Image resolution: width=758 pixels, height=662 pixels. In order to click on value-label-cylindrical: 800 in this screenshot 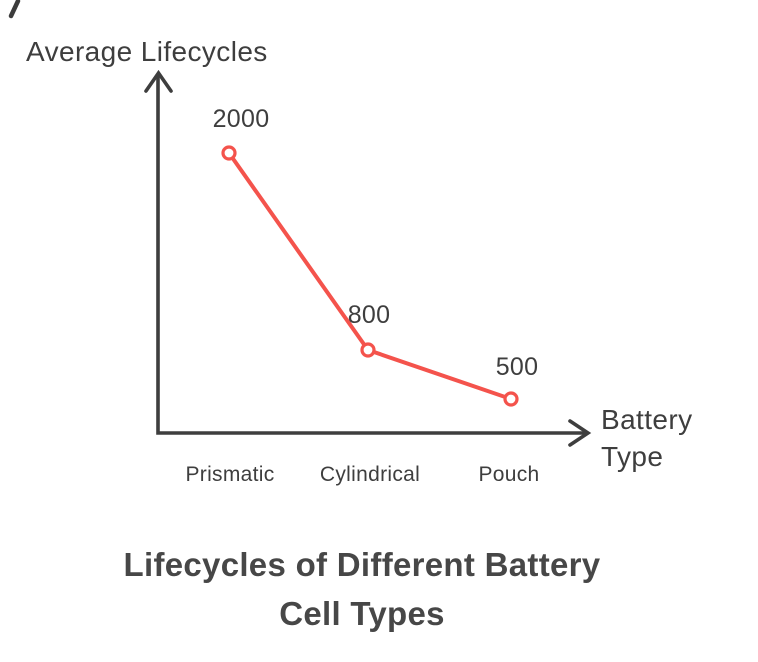, I will do `click(369, 315)`.